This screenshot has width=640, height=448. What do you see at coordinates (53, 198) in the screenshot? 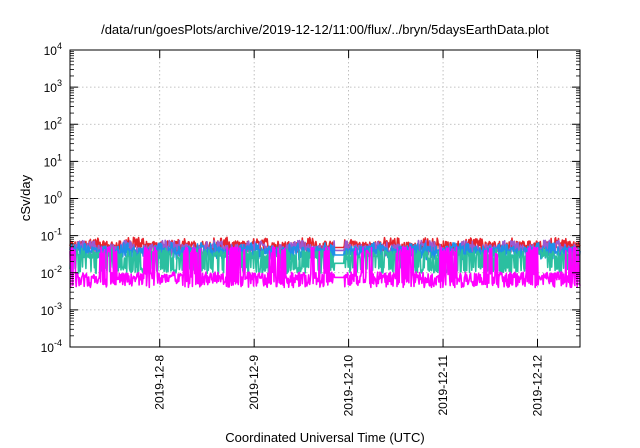
I see `y-tick-label: 10⁰` at bounding box center [53, 198].